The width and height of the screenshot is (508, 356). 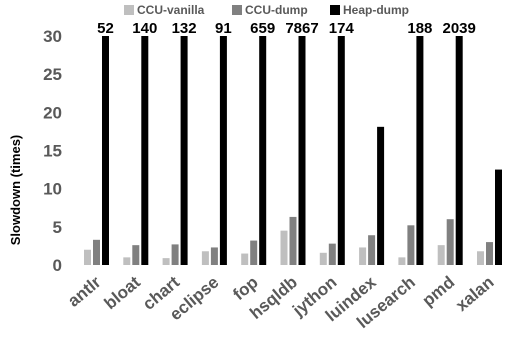 What do you see at coordinates (105, 28) in the screenshot?
I see `data-label: 52` at bounding box center [105, 28].